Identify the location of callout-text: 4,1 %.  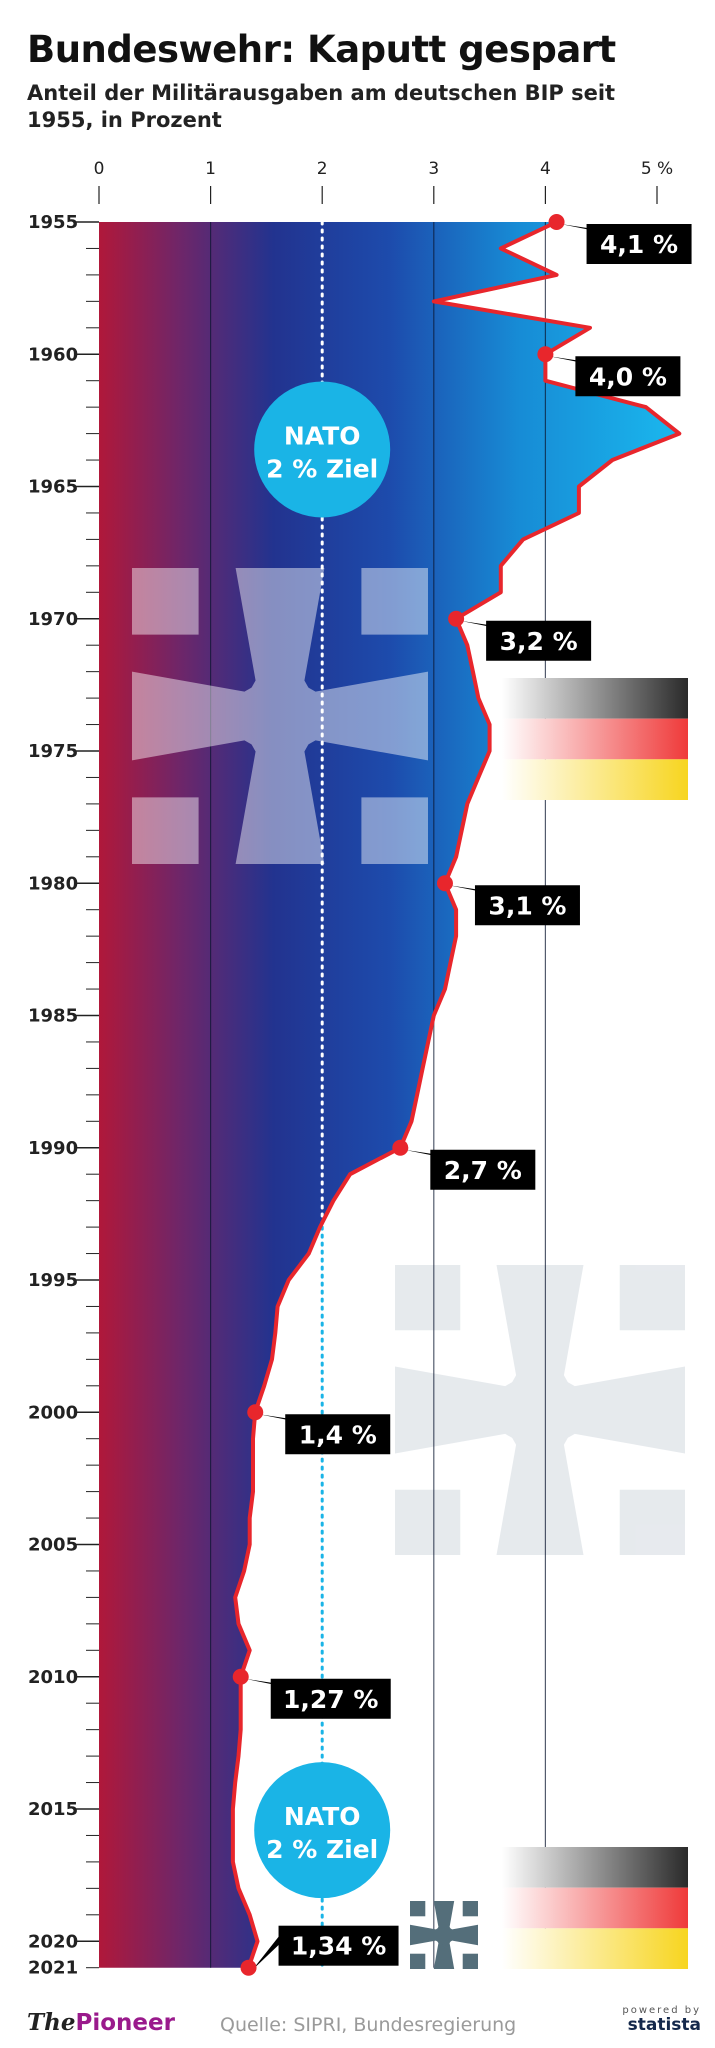
(639, 244).